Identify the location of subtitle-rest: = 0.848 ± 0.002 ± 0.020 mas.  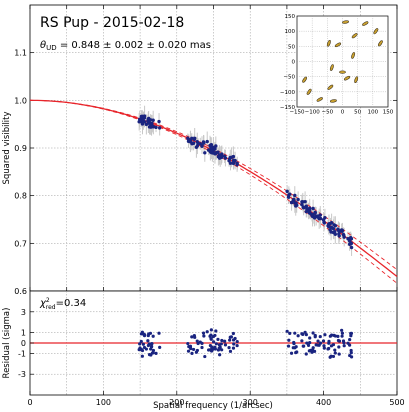
(134, 45).